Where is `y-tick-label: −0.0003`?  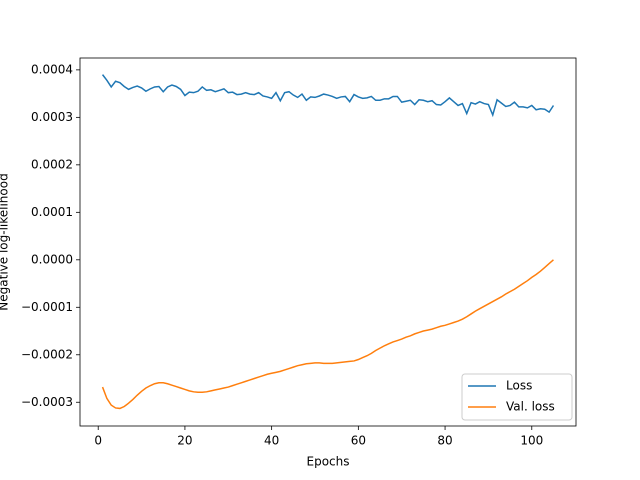
y-tick-label: −0.0003 is located at coordinates (47, 402).